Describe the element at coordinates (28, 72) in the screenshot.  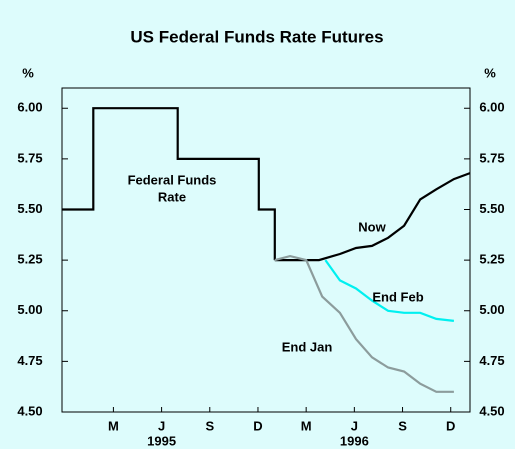
I see `y-unit-left: %` at that location.